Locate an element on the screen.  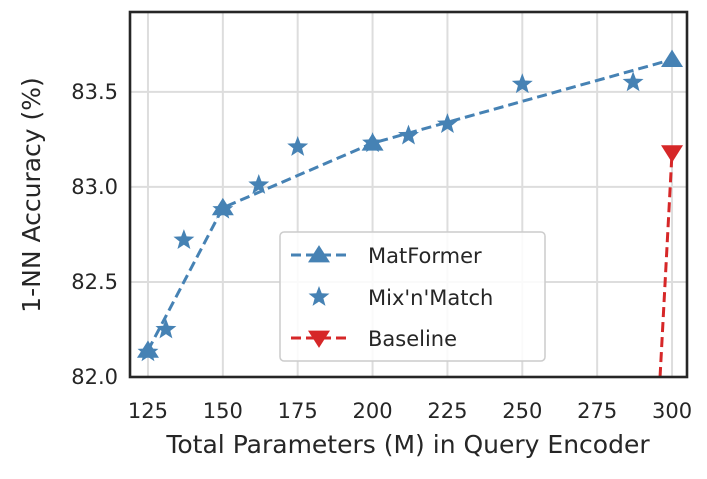
x-tick-label: 175 is located at coordinates (298, 411).